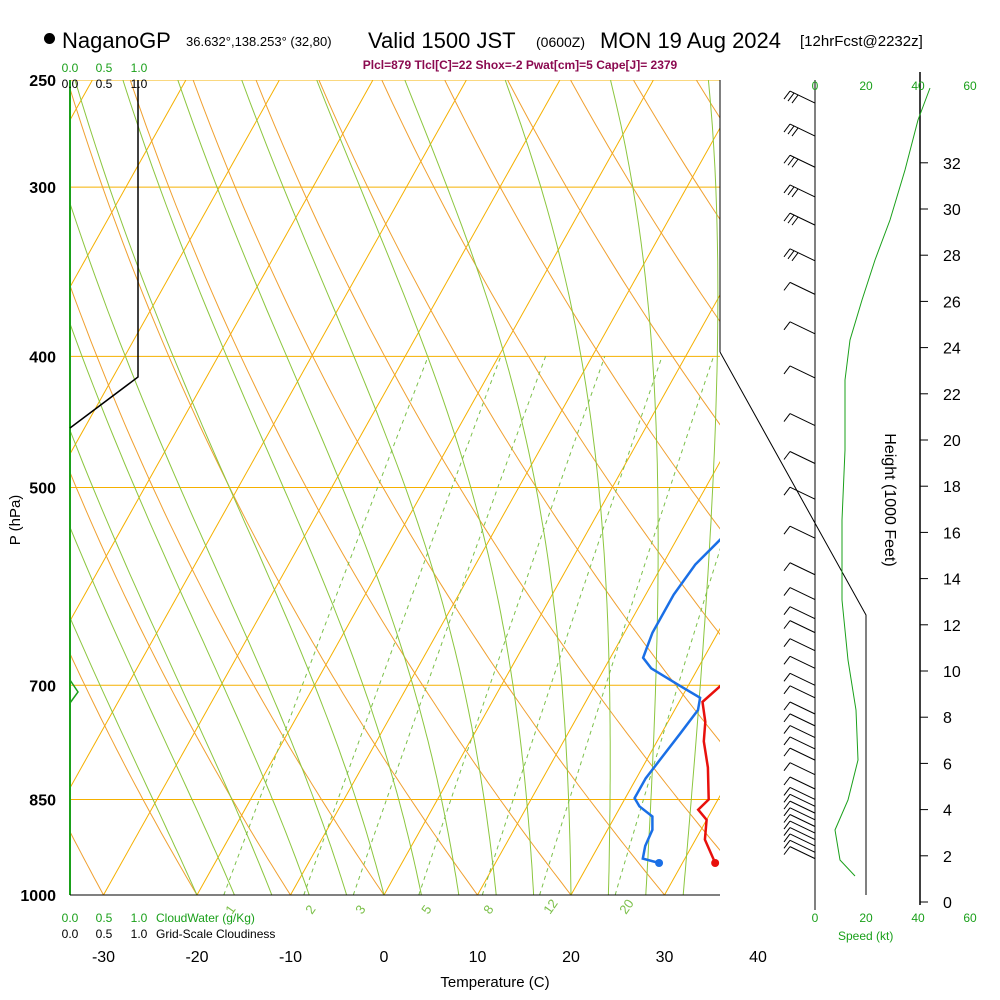 The image size is (1000, 1000). Describe the element at coordinates (74, 691) in the screenshot. I see `cloudwater-profile` at that location.